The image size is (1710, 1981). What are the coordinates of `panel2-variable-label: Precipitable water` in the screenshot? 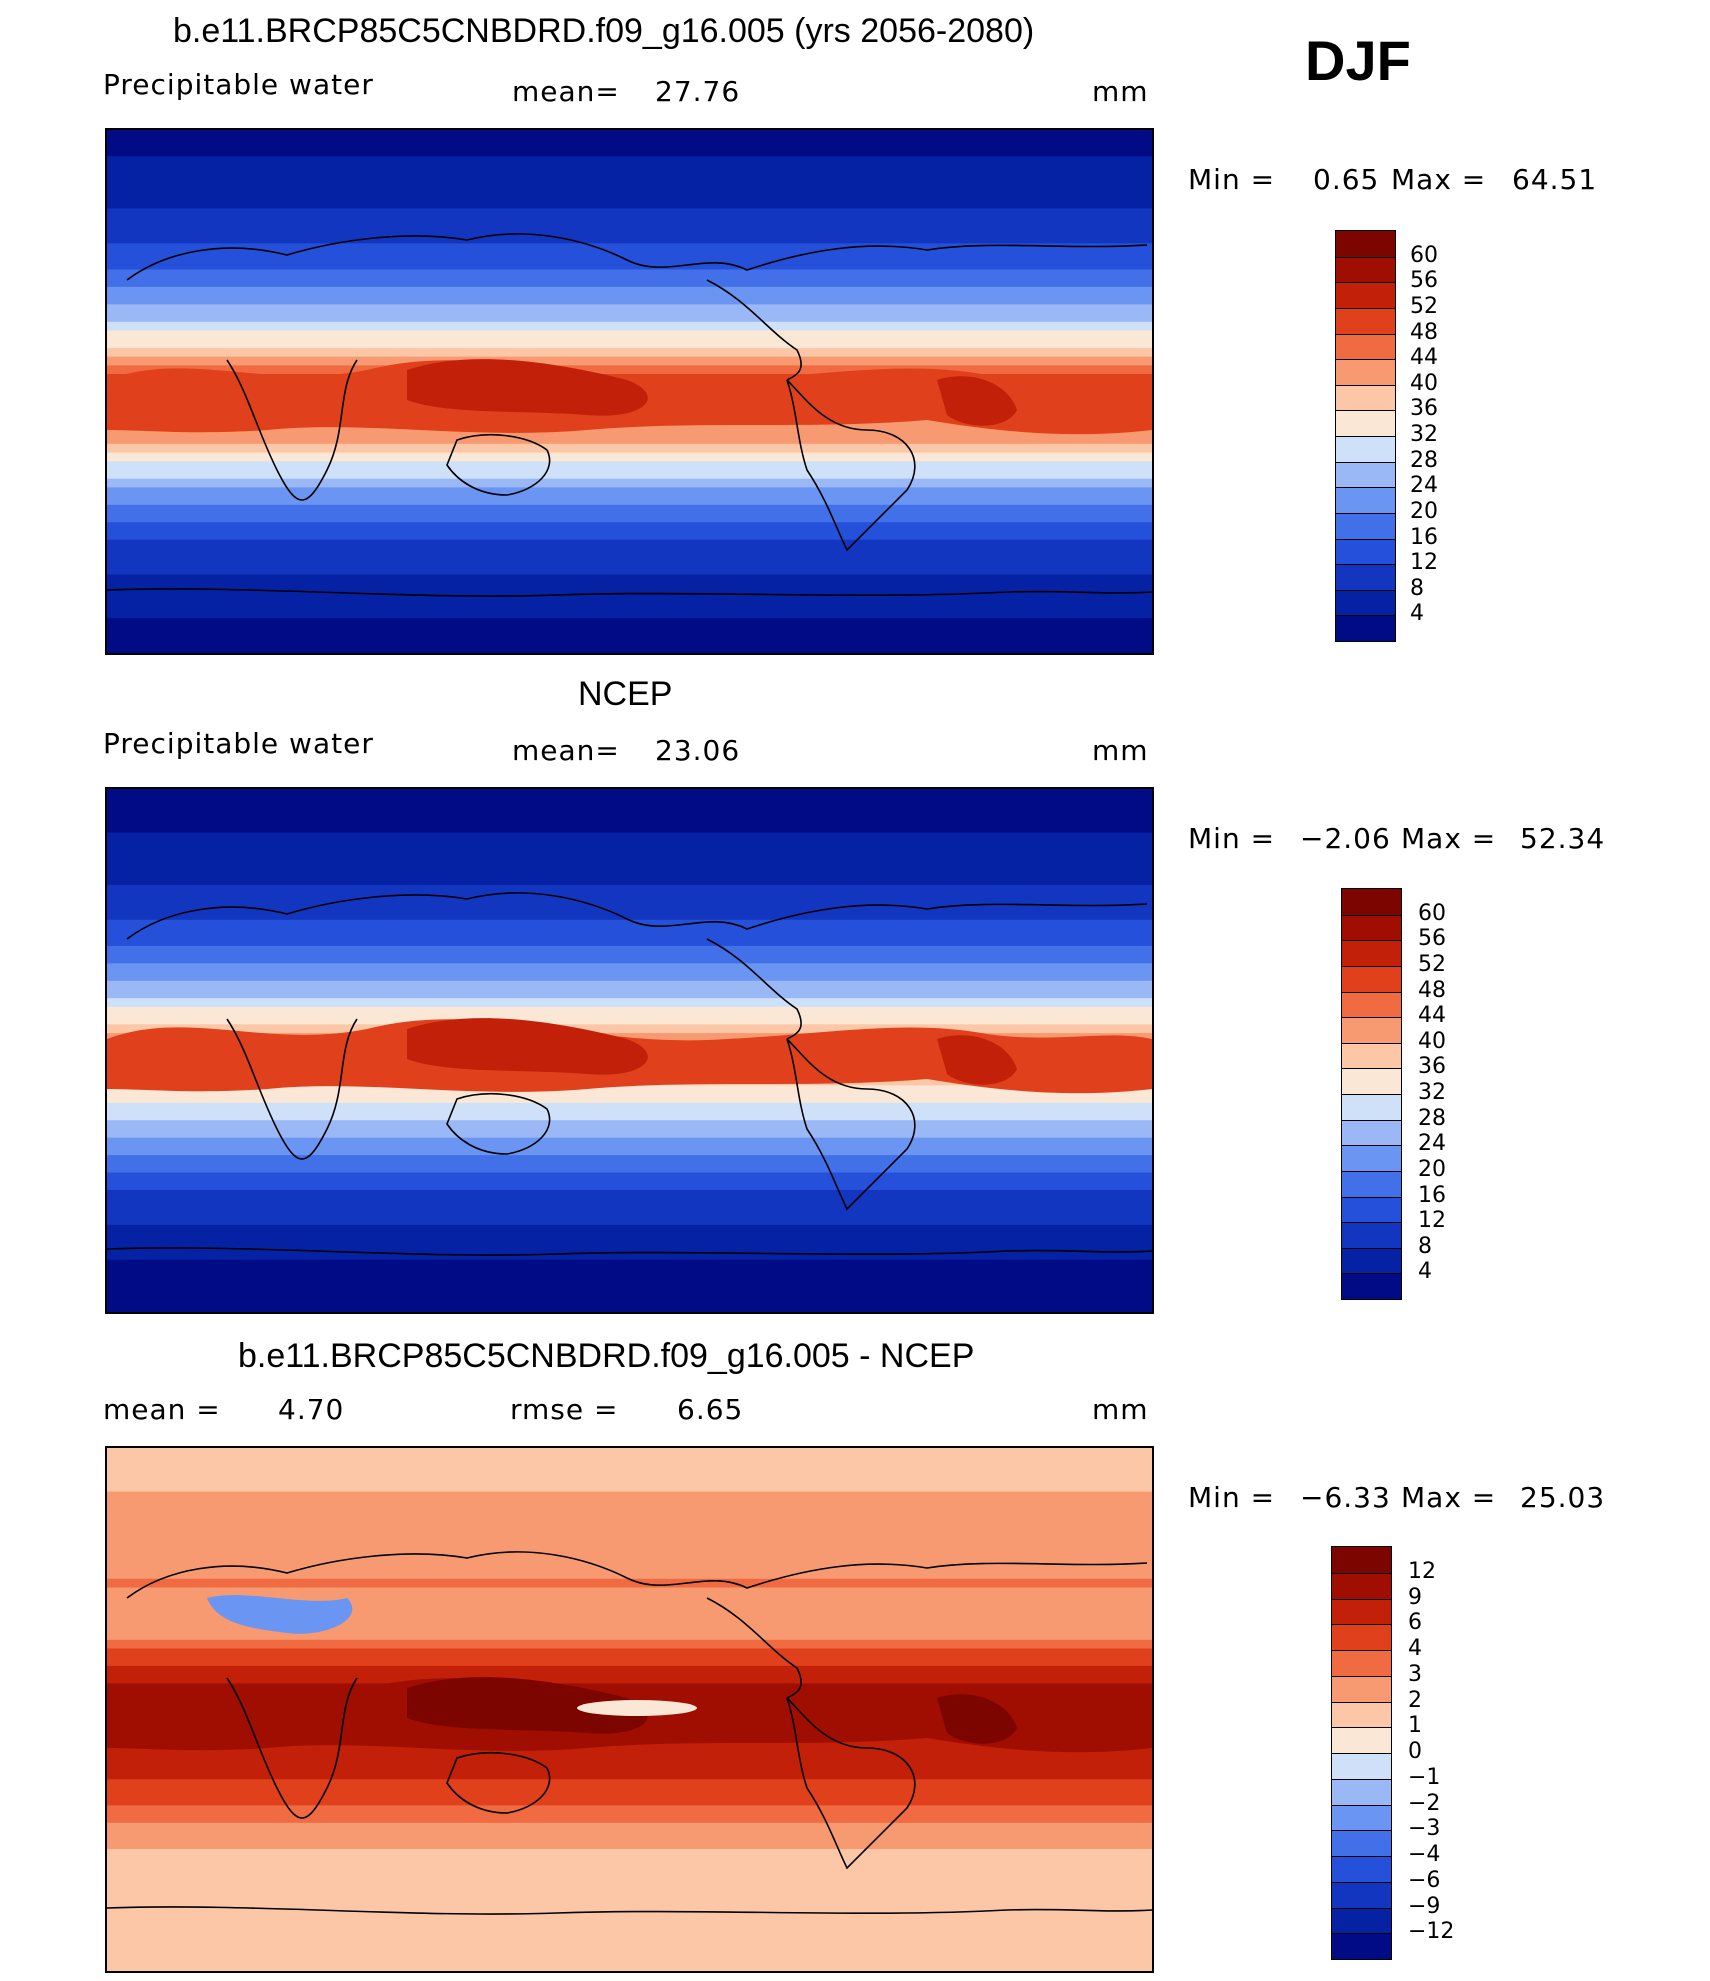 It's located at (238, 743).